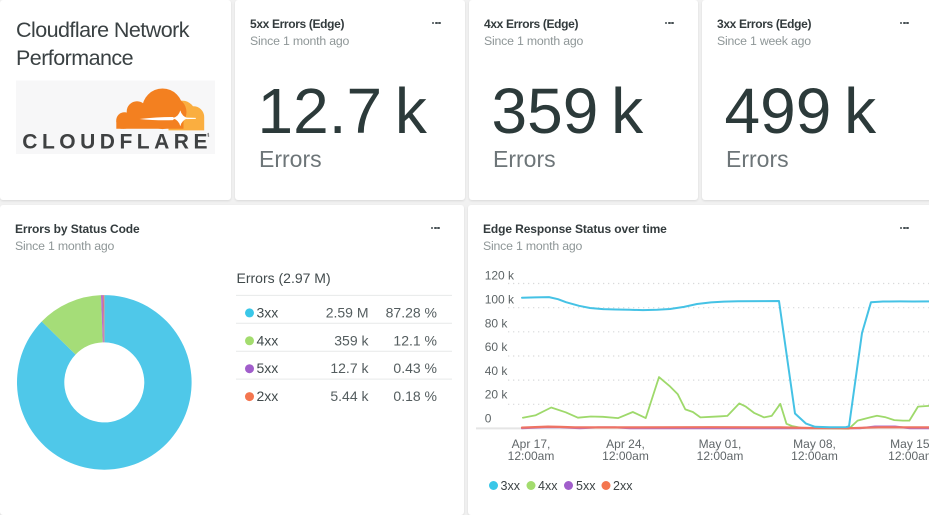 Image resolution: width=929 pixels, height=515 pixels. Describe the element at coordinates (531, 444) in the screenshot. I see `svg-text: Apr 17,` at that location.